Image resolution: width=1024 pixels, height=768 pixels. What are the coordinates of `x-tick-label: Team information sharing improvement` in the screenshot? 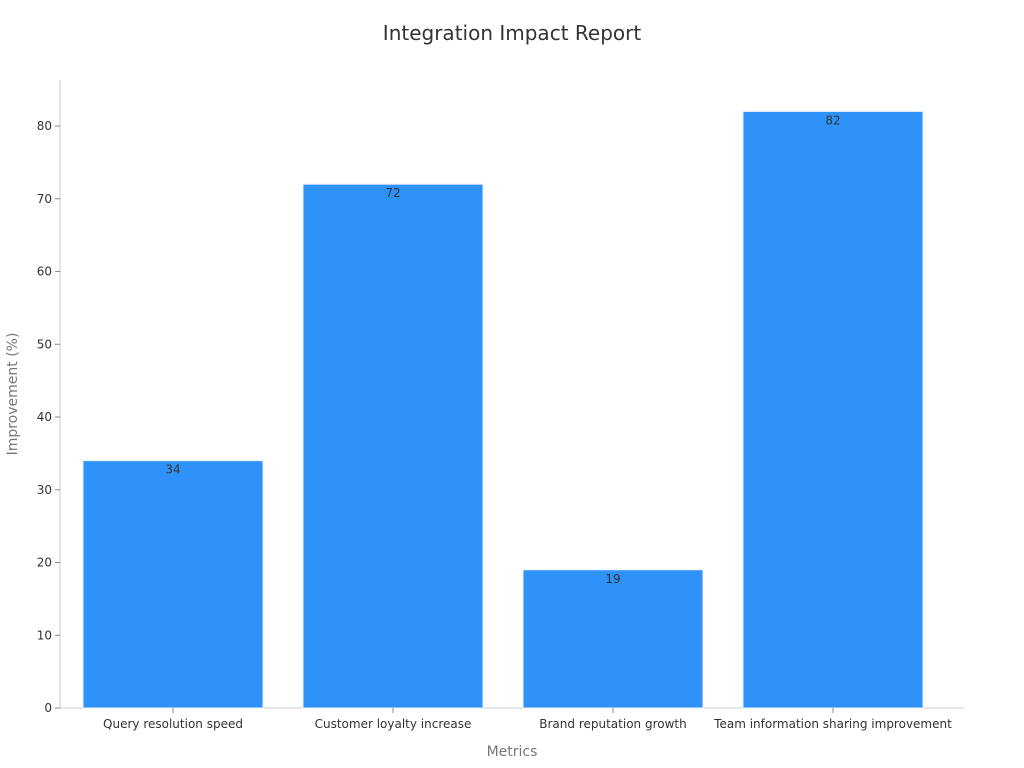 It's located at (832, 724).